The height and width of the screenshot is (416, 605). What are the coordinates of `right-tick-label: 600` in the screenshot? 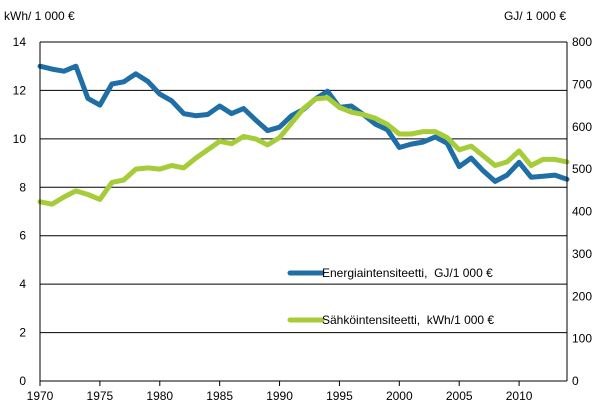 It's located at (582, 127).